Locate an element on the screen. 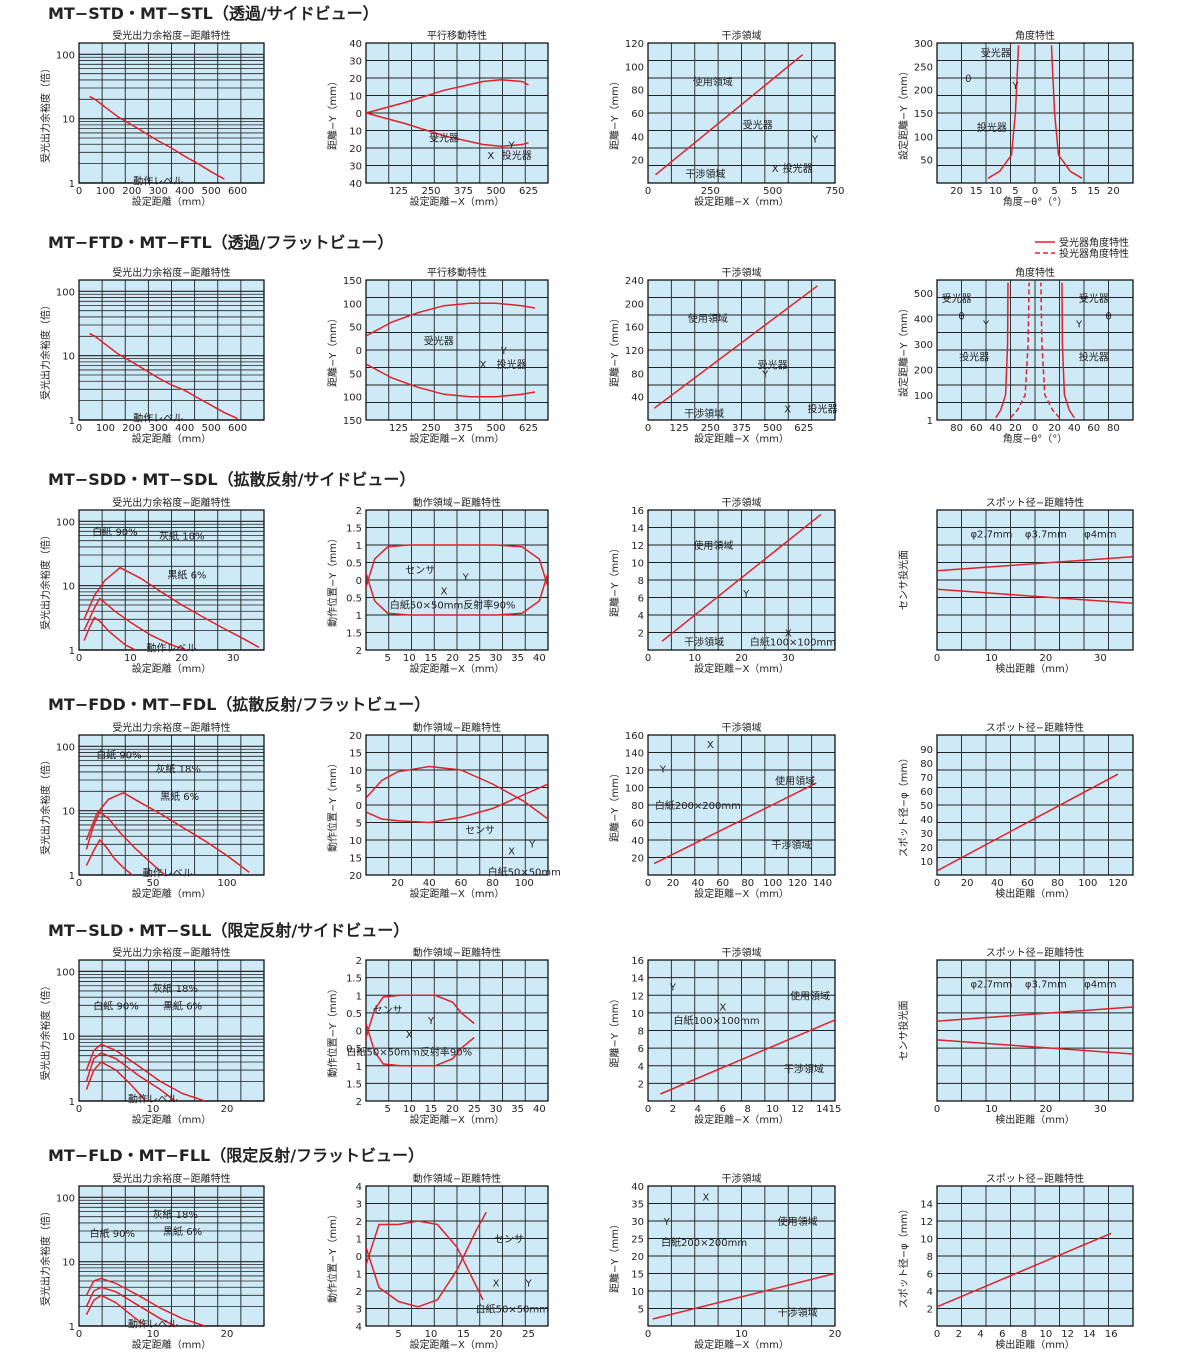  x-tick-label: 4 is located at coordinates (980, 1334).